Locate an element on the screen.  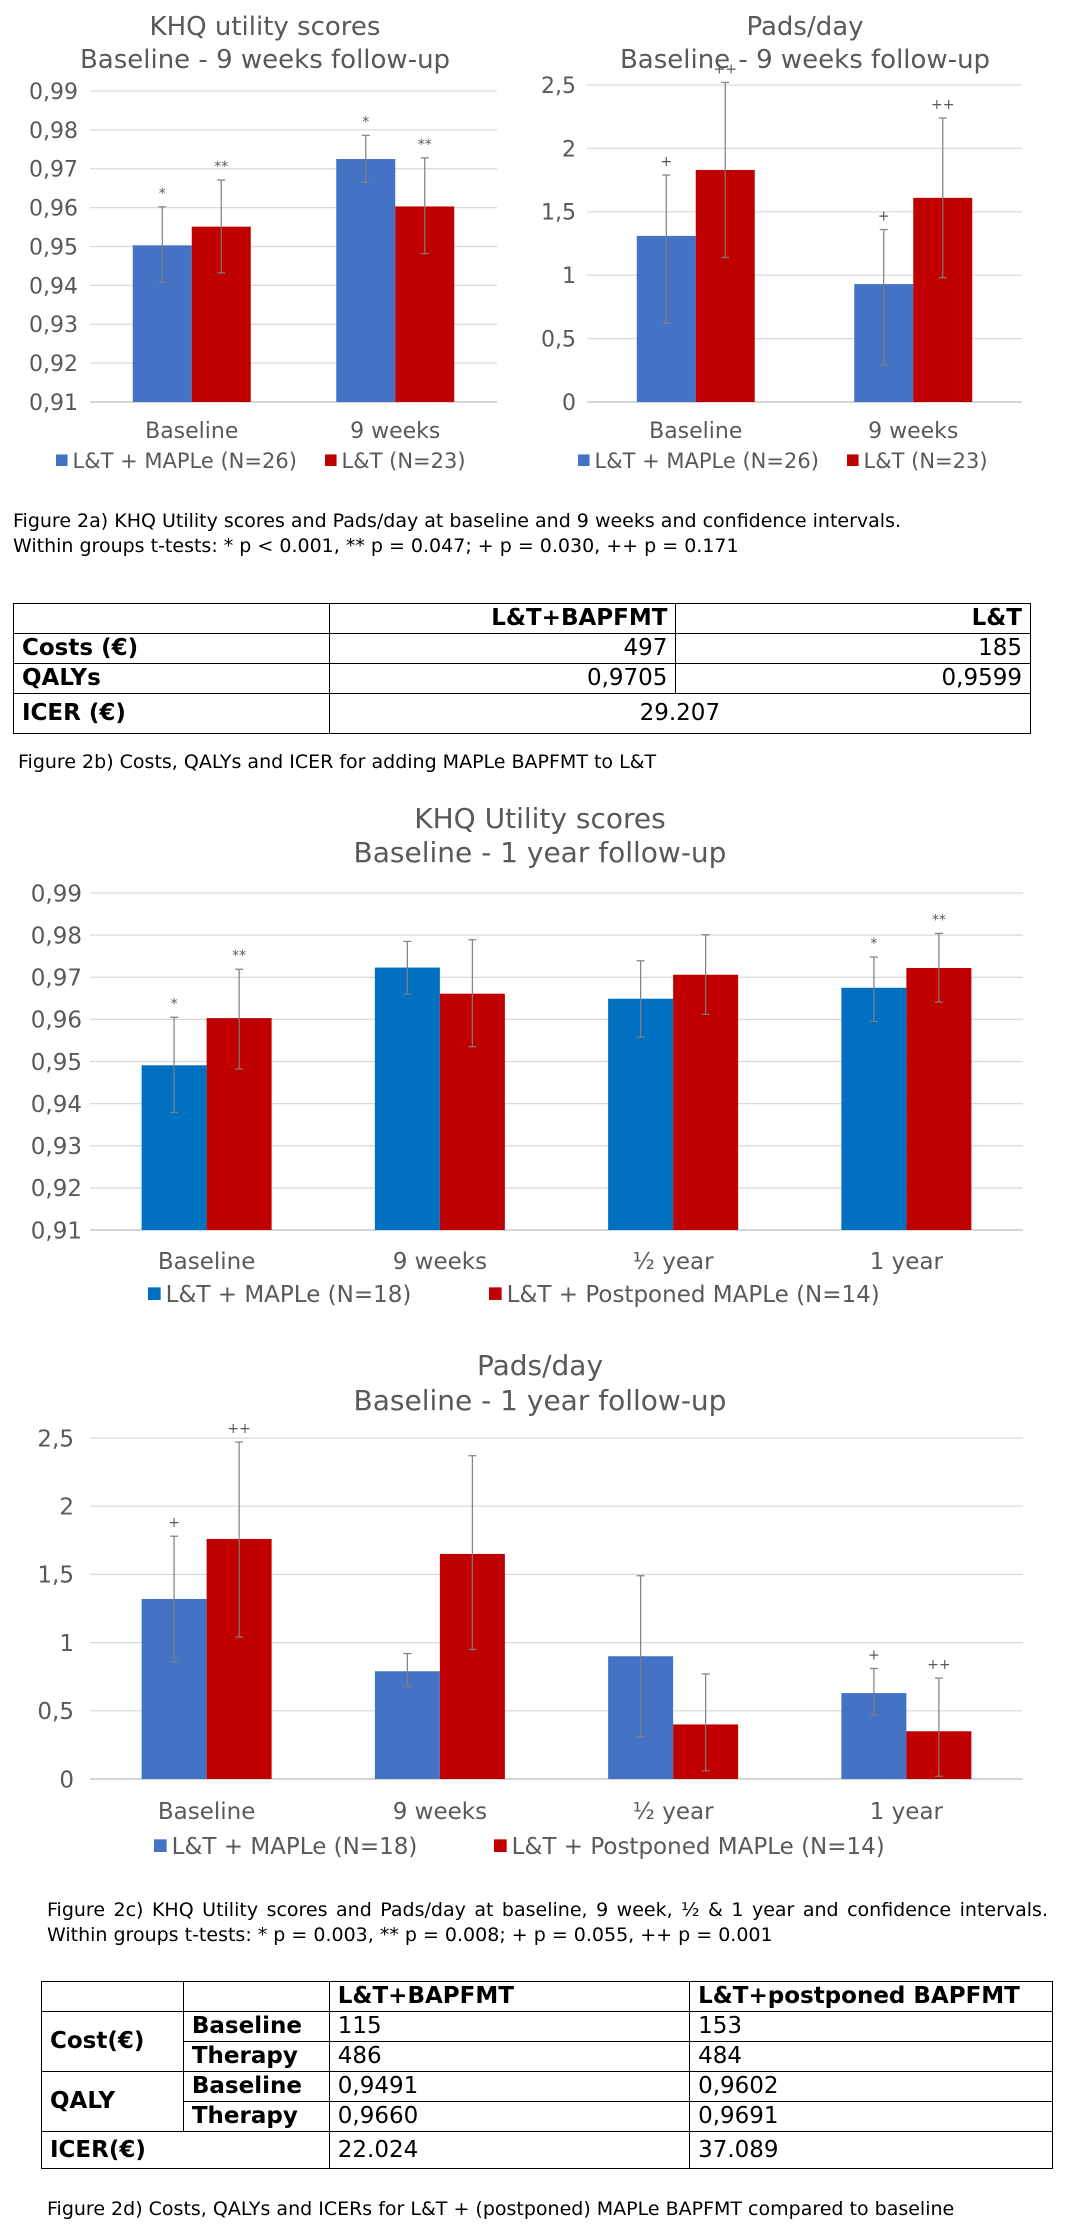
chart-subtitle: Baseline - 1 year follow-up is located at coordinates (540, 852).